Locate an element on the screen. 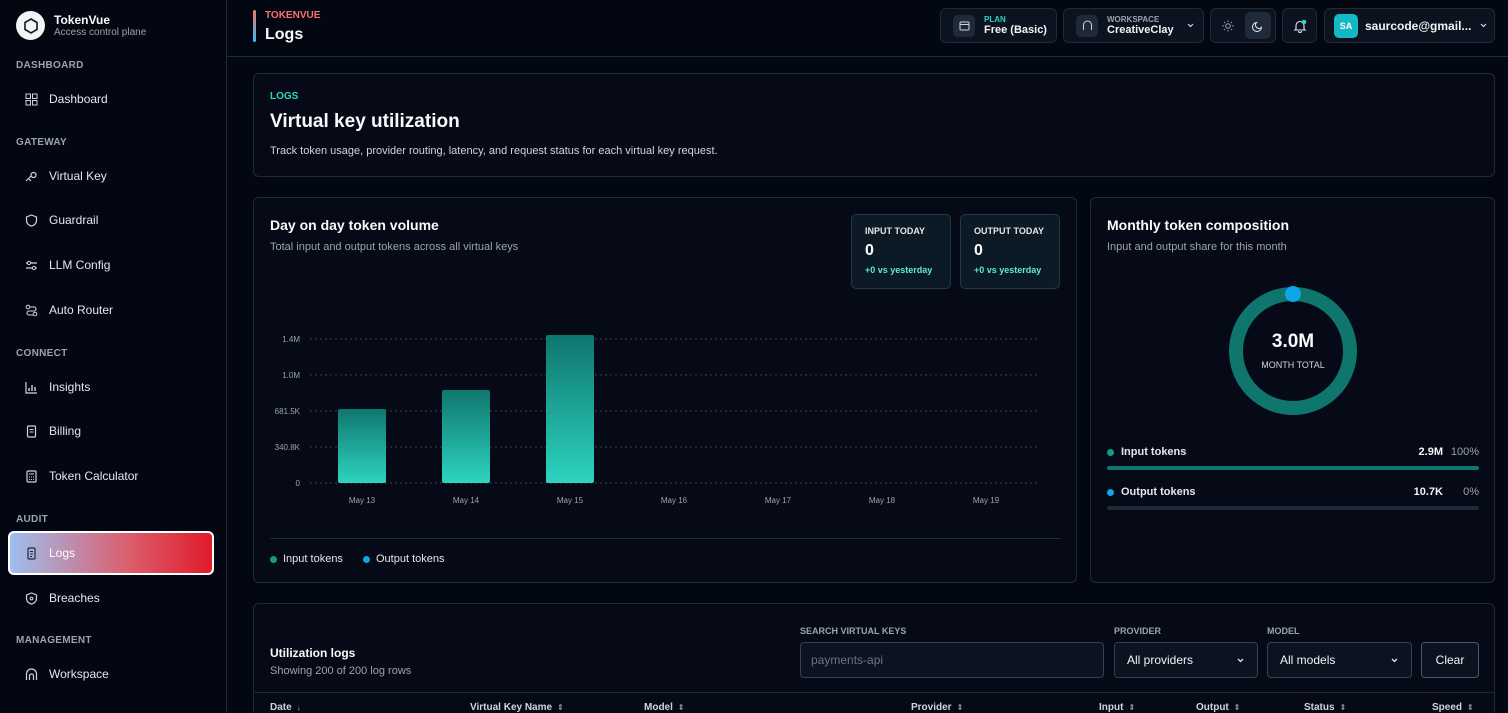 The height and width of the screenshot is (713, 1508). sidebar-item-label: LLM Config is located at coordinates (80, 265).